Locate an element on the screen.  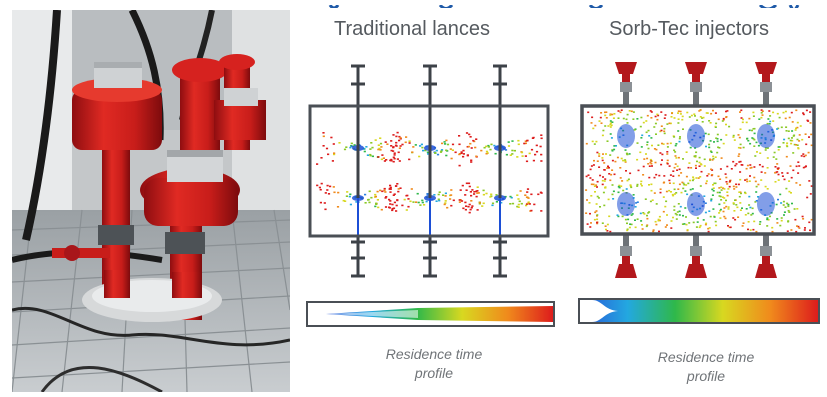
traditional-residence-bar is located at coordinates (430, 314).